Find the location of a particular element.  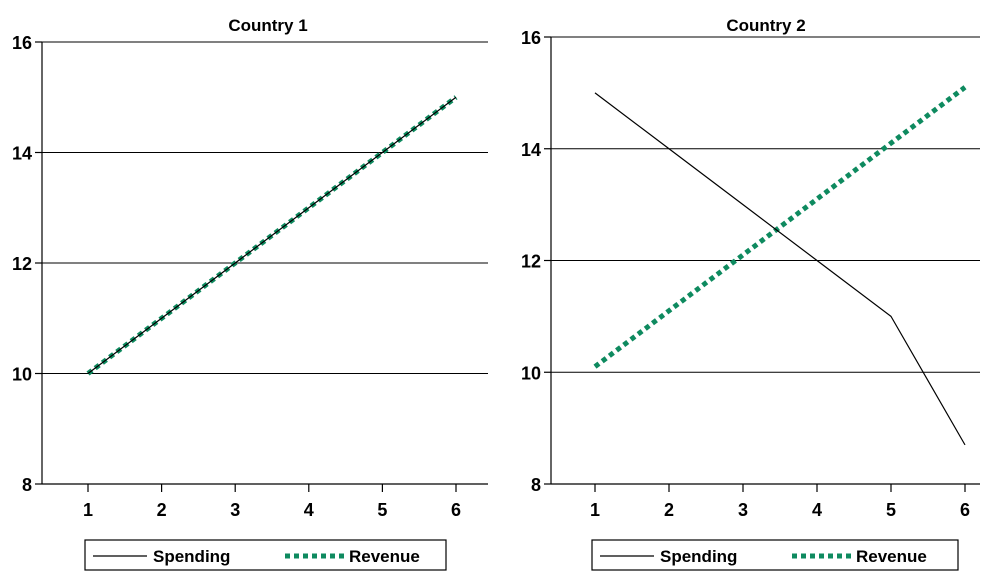

chart-title: Country 1 is located at coordinates (267, 25).